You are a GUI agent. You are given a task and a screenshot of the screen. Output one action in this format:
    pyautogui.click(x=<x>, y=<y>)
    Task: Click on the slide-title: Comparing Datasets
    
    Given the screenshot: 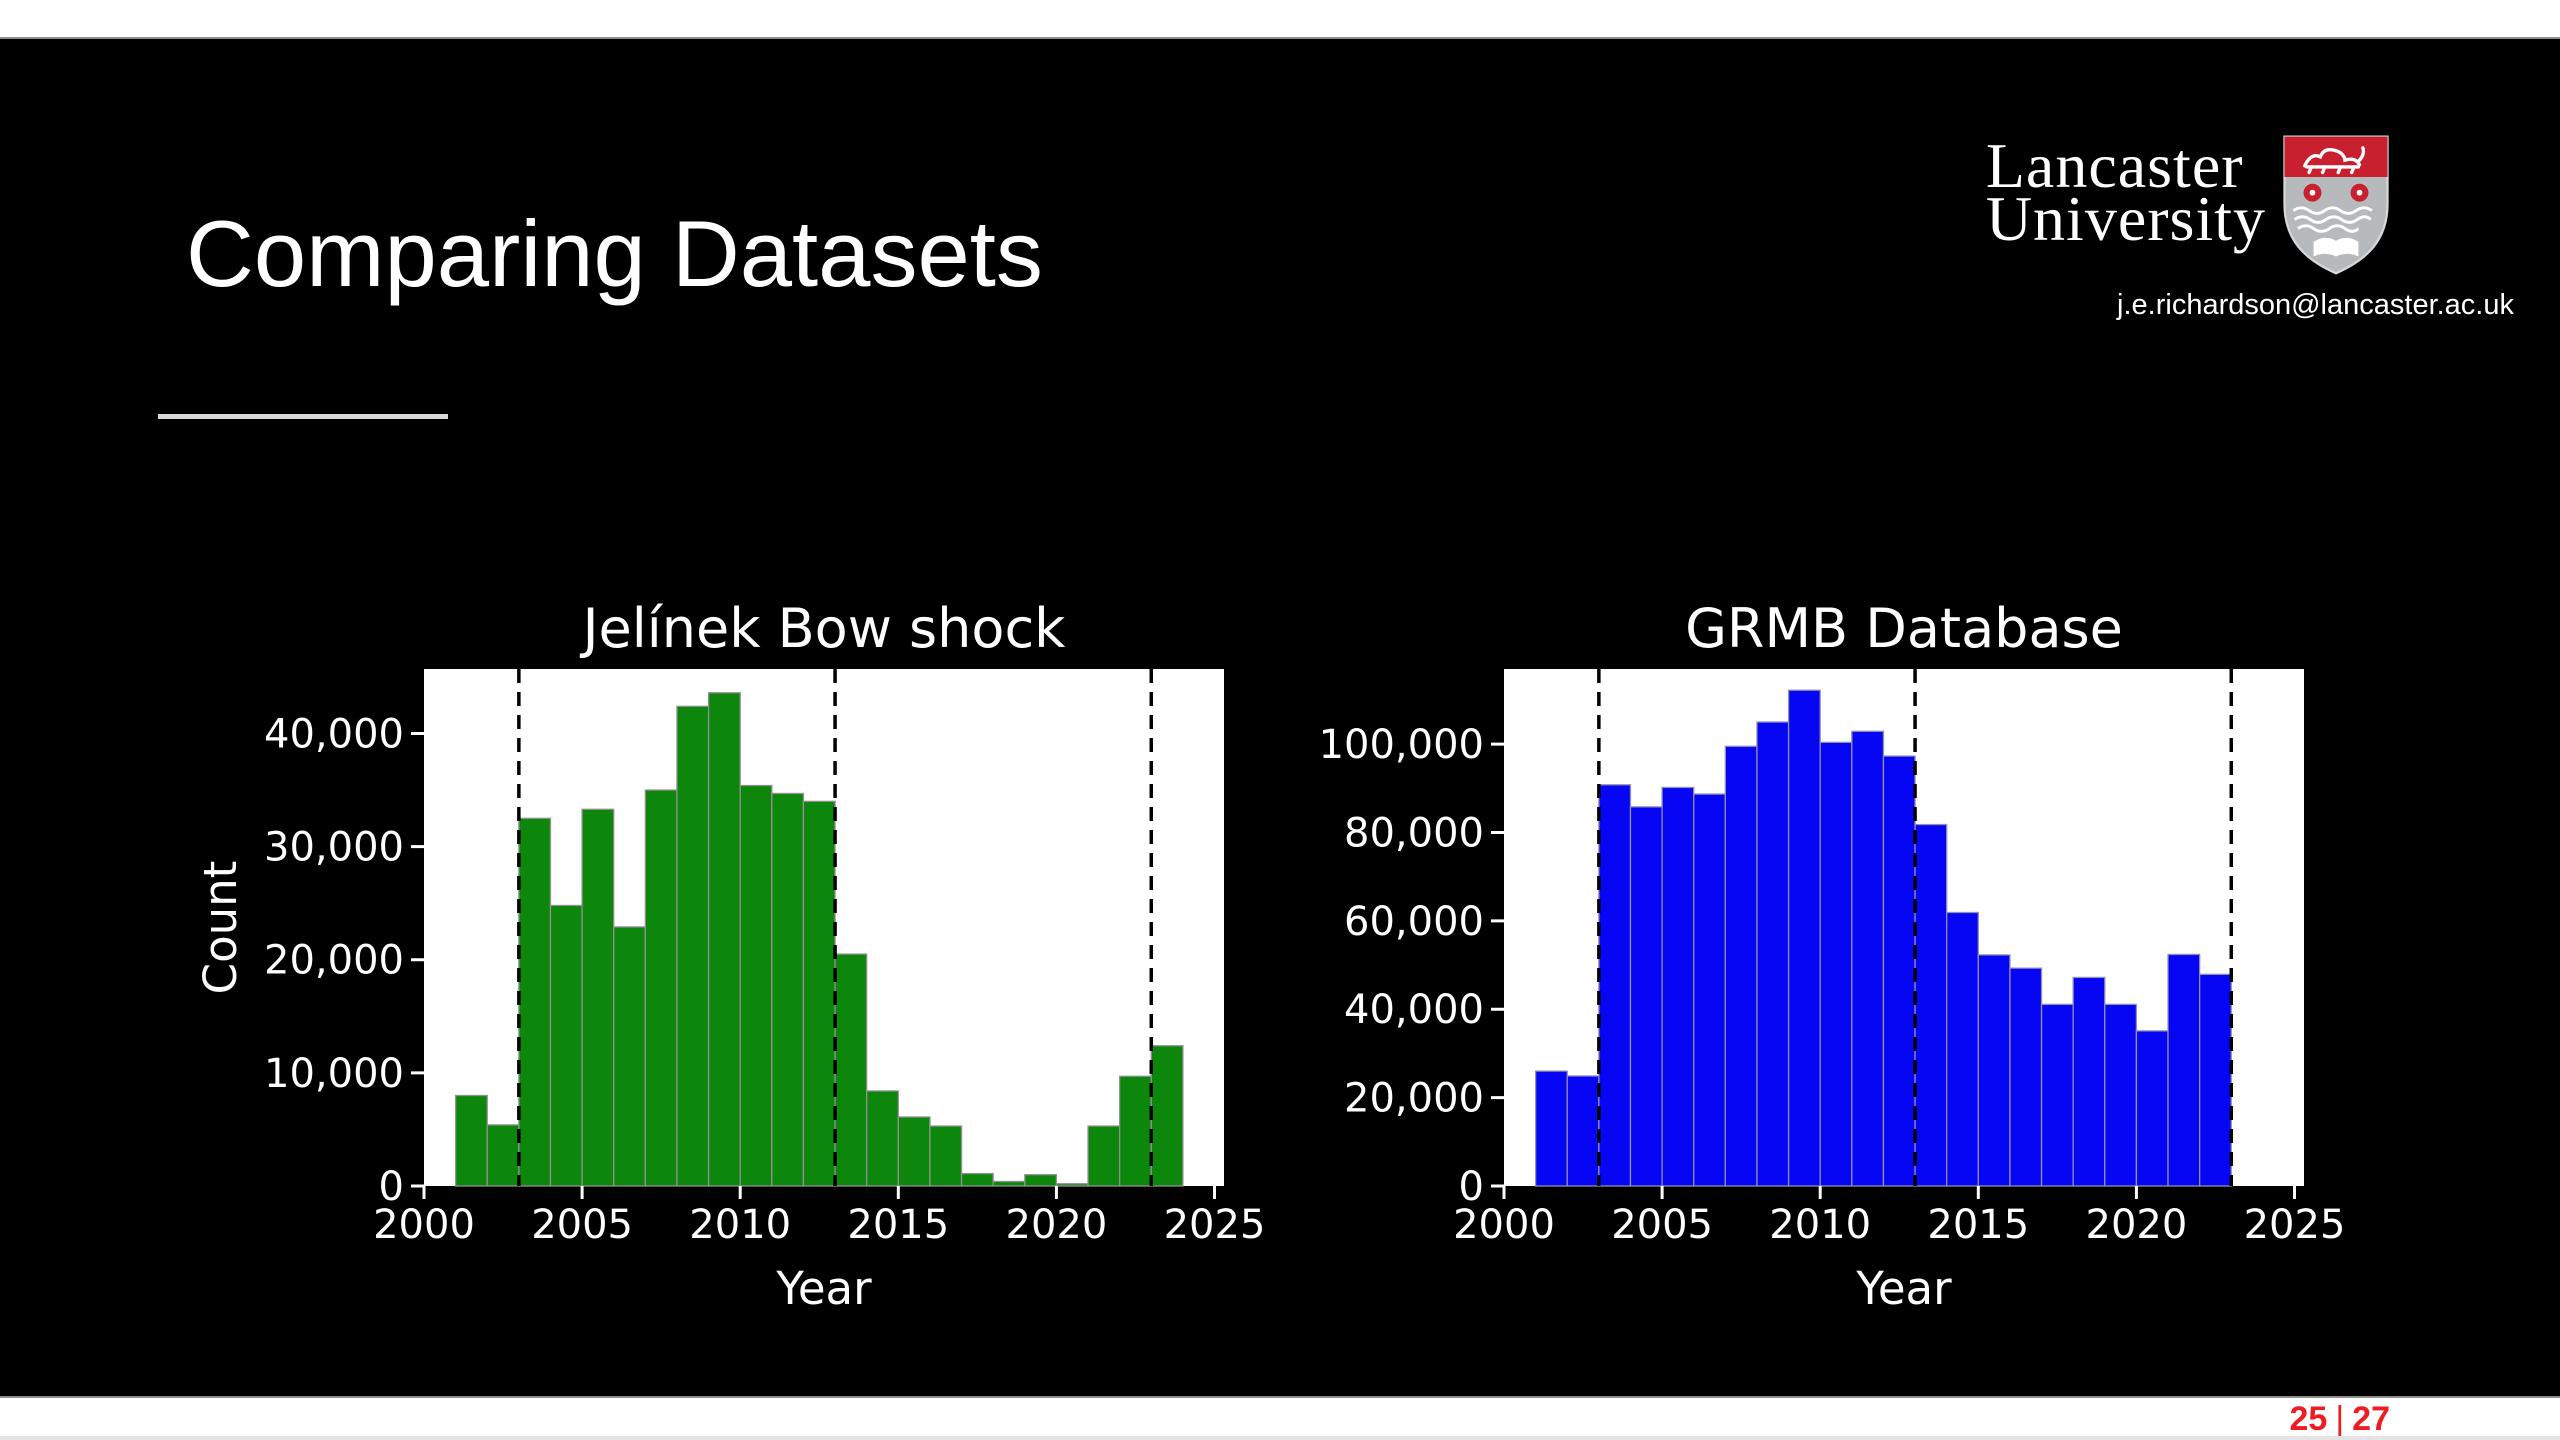 What is the action you would take?
    pyautogui.click(x=614, y=253)
    